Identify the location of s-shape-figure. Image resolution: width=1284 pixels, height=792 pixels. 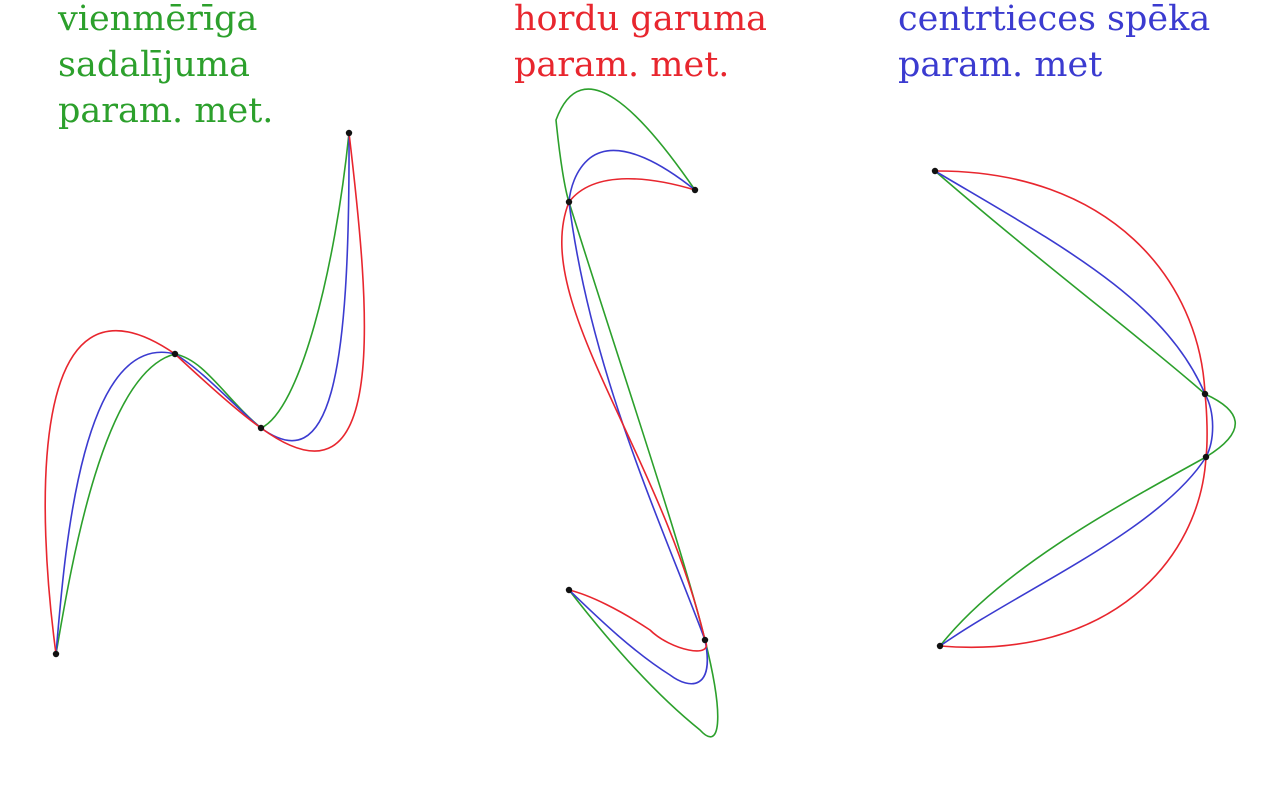
(637, 413).